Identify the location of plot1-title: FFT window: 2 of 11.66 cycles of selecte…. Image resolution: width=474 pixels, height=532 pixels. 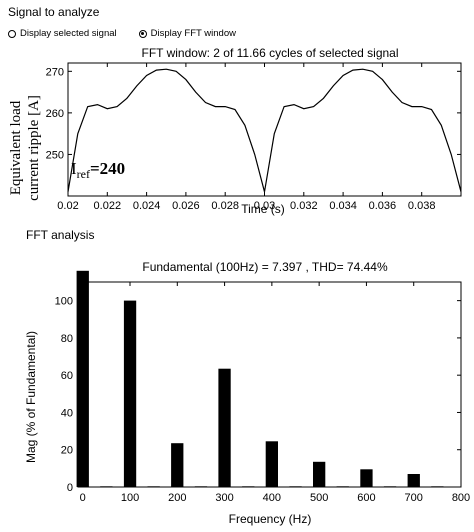
(269, 53).